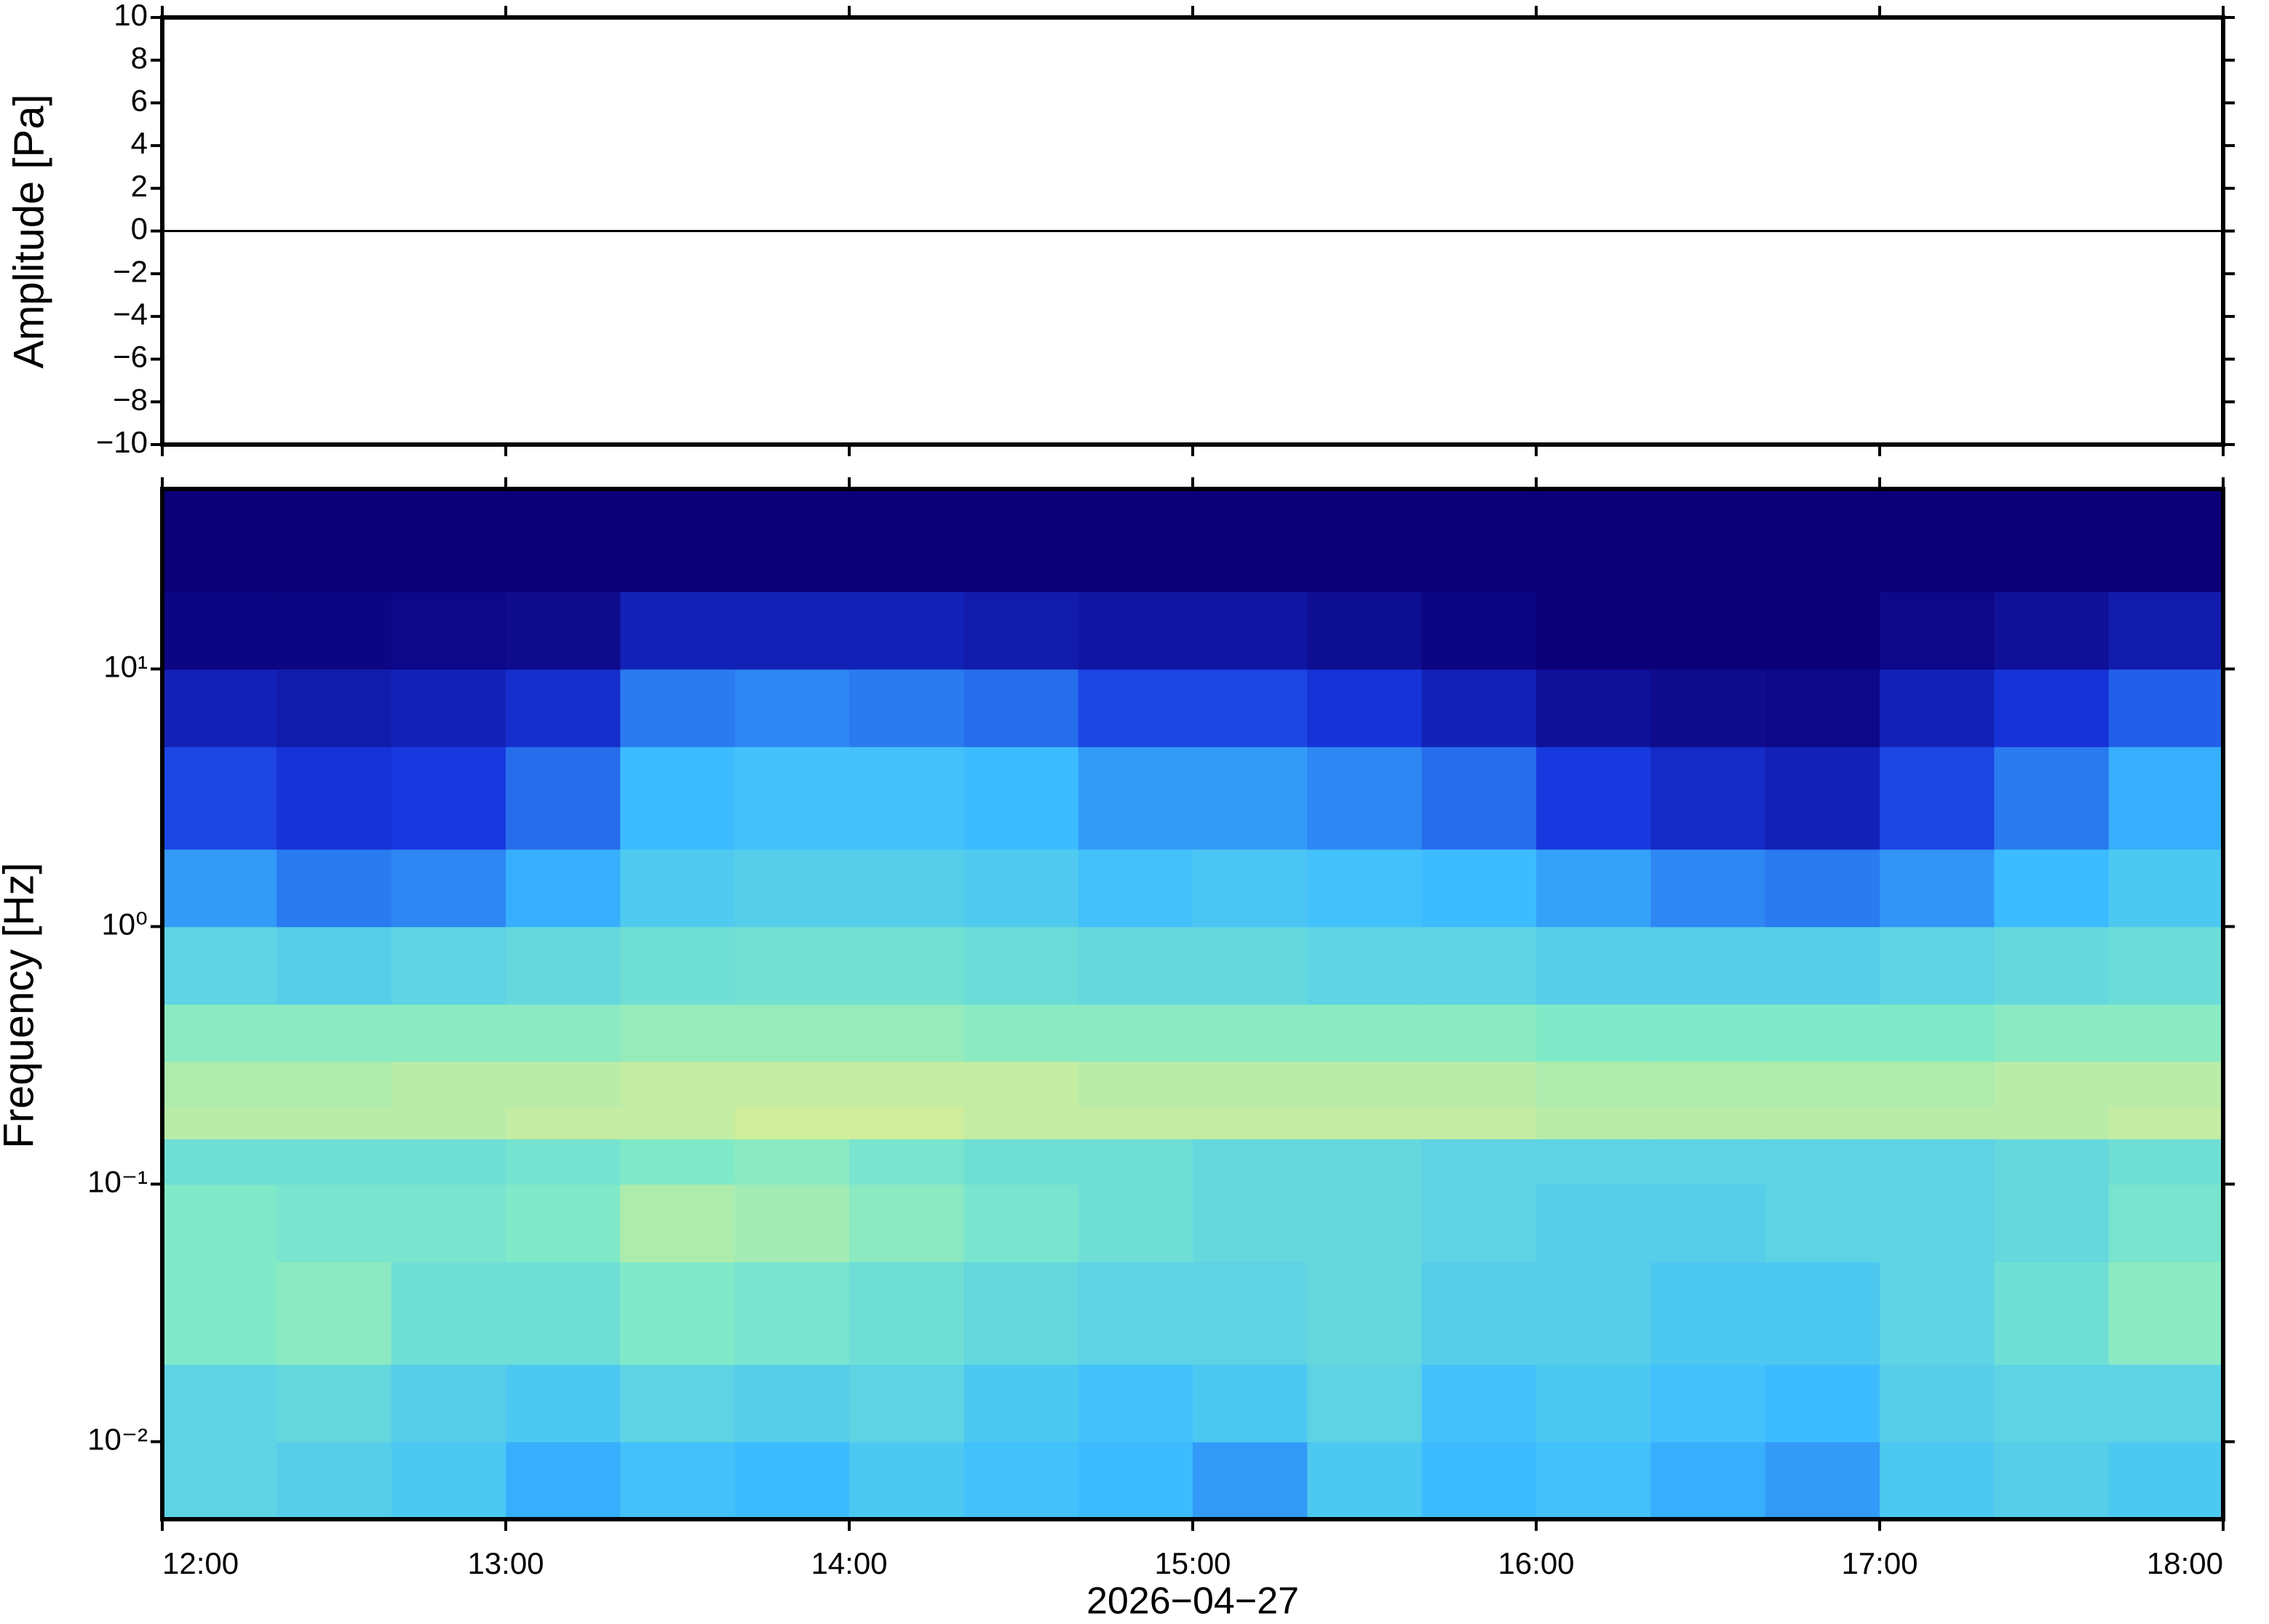 Image resolution: width=2269 pixels, height=1624 pixels. I want to click on y-tick-label: 8, so click(139, 58).